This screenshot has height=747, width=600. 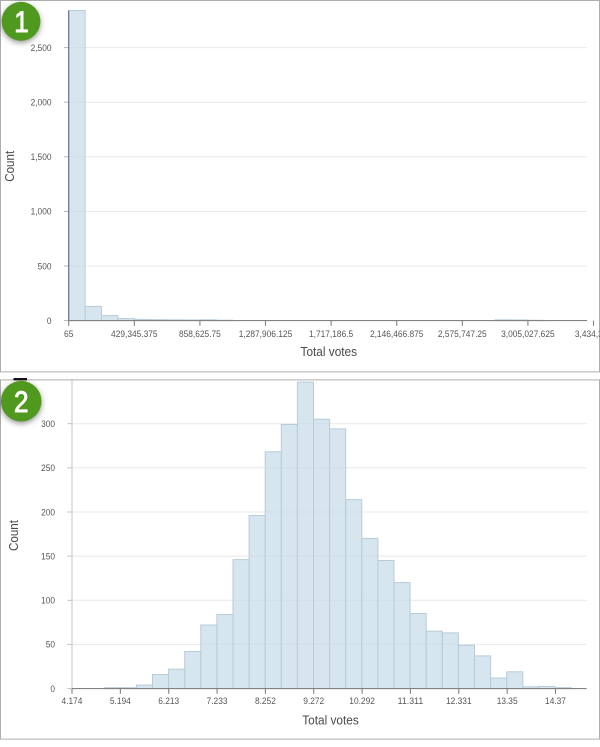 What do you see at coordinates (362, 701) in the screenshot?
I see `svg-text: 10.292` at bounding box center [362, 701].